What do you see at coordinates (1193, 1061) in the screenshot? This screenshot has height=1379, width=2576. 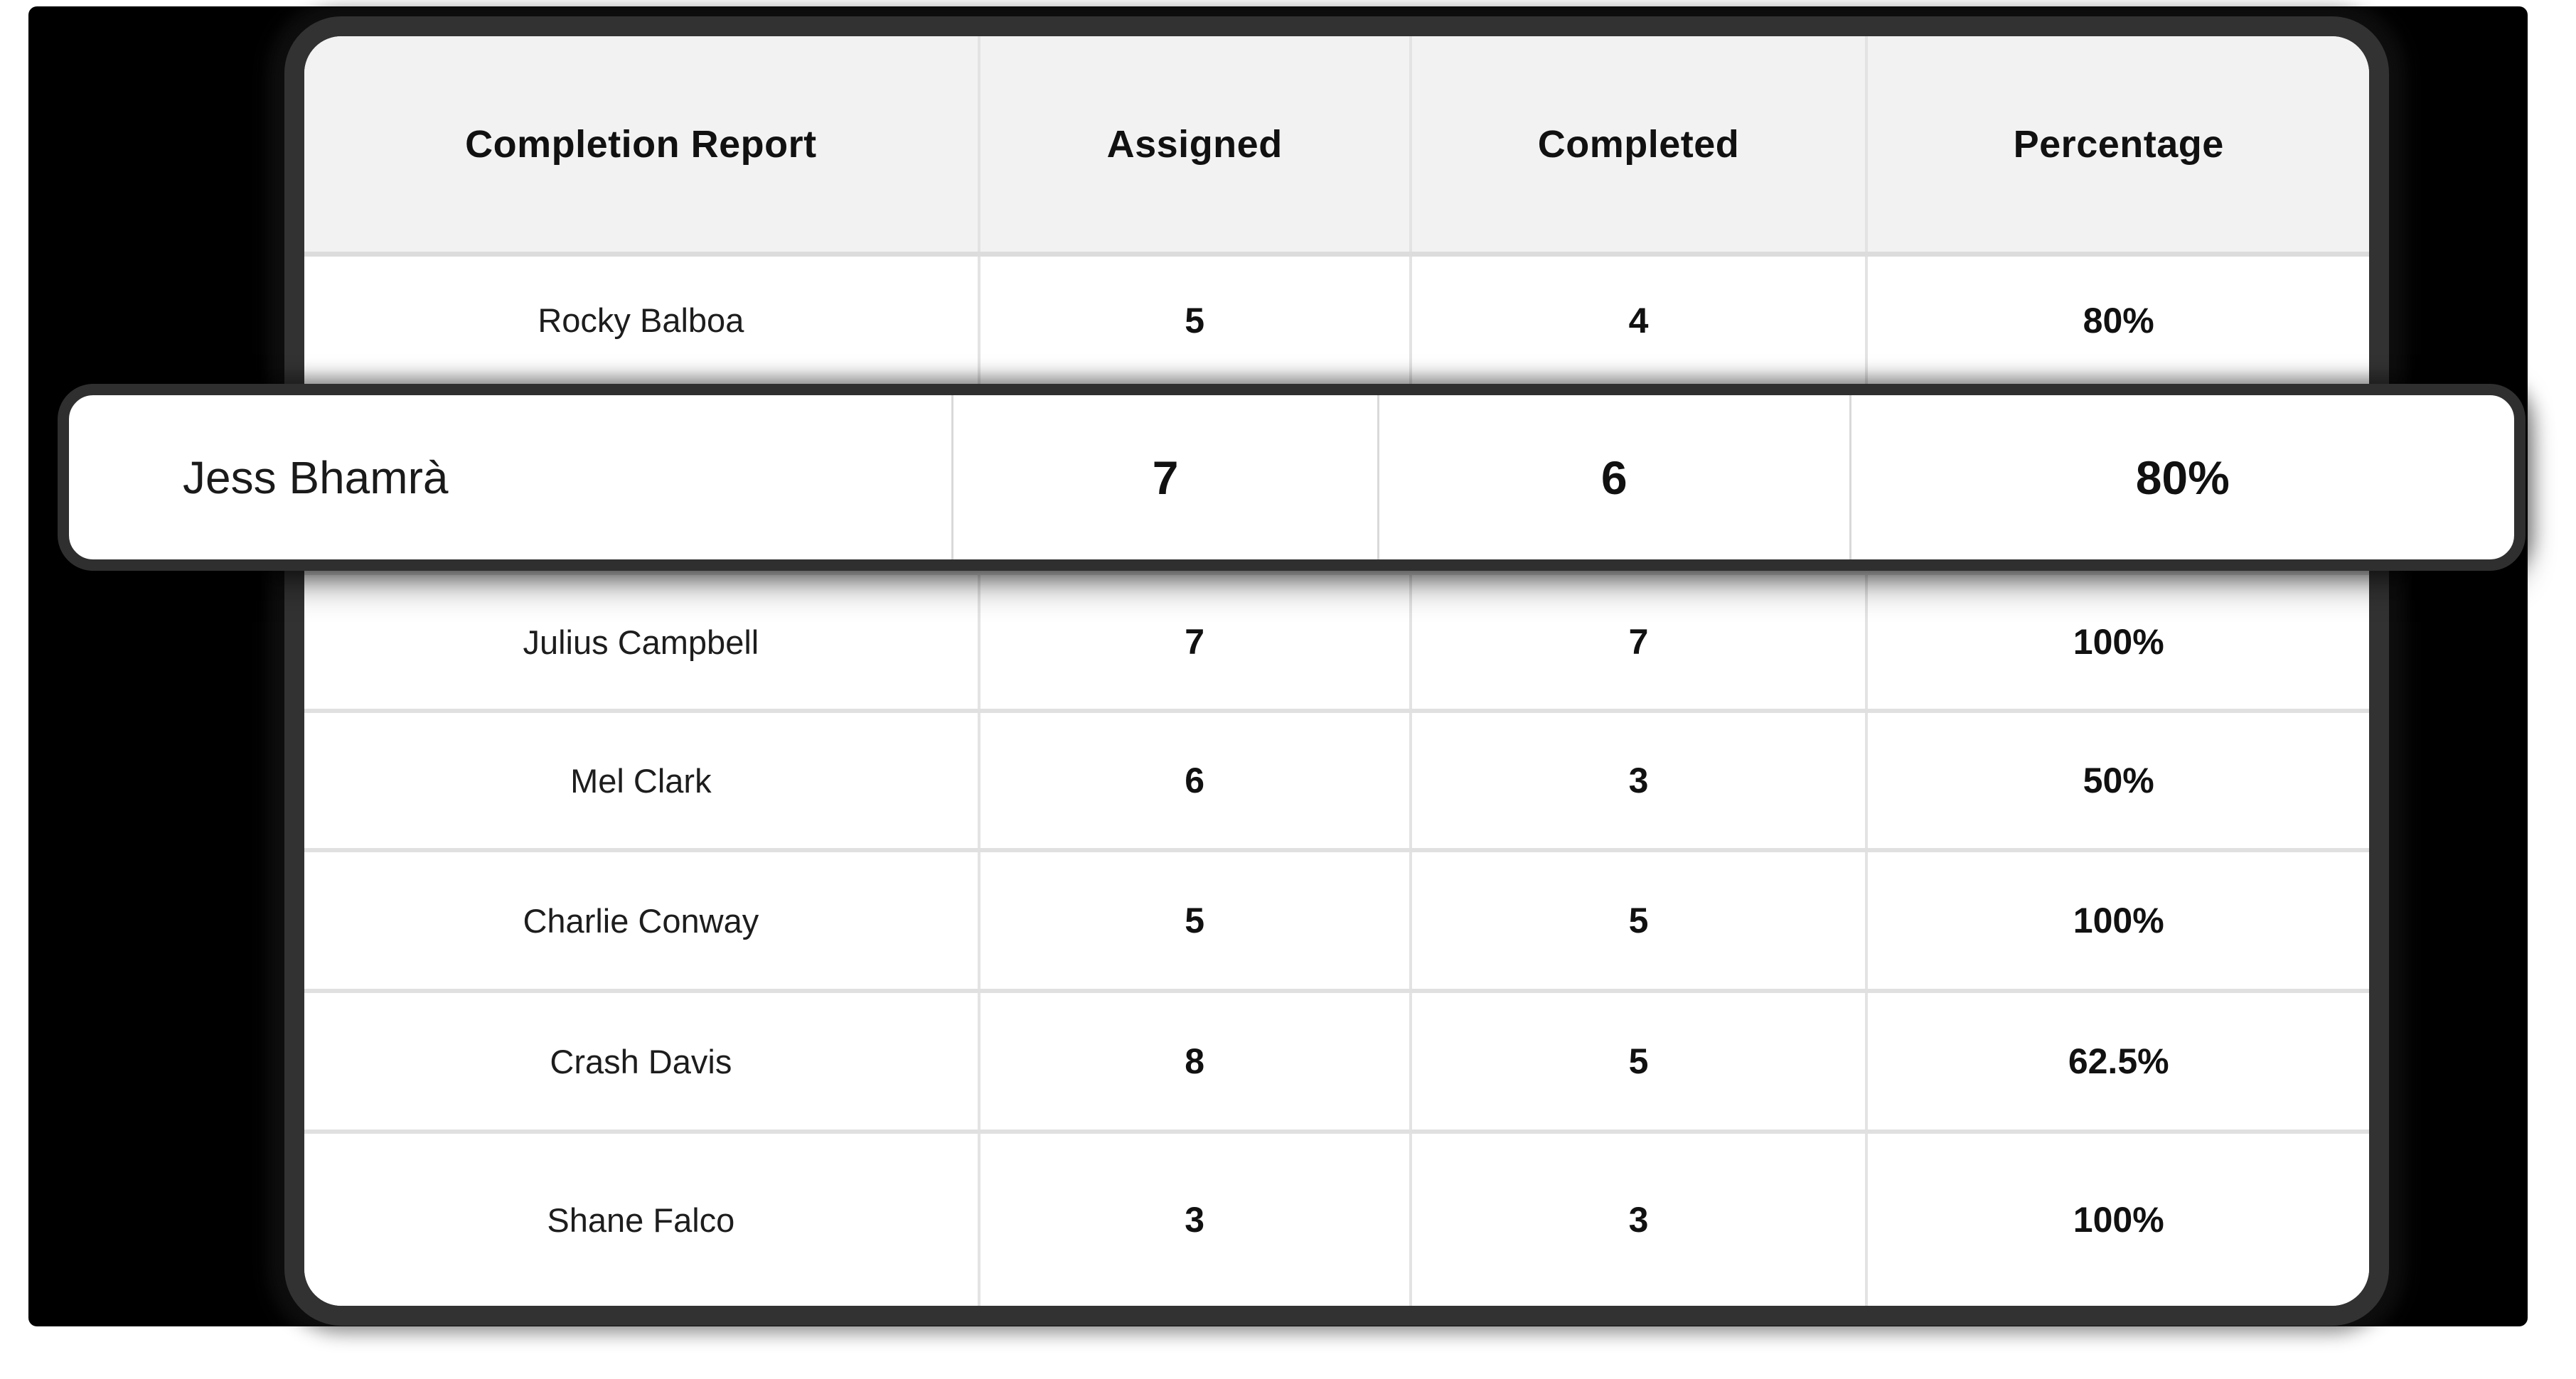 I see `row-assigned: 8` at bounding box center [1193, 1061].